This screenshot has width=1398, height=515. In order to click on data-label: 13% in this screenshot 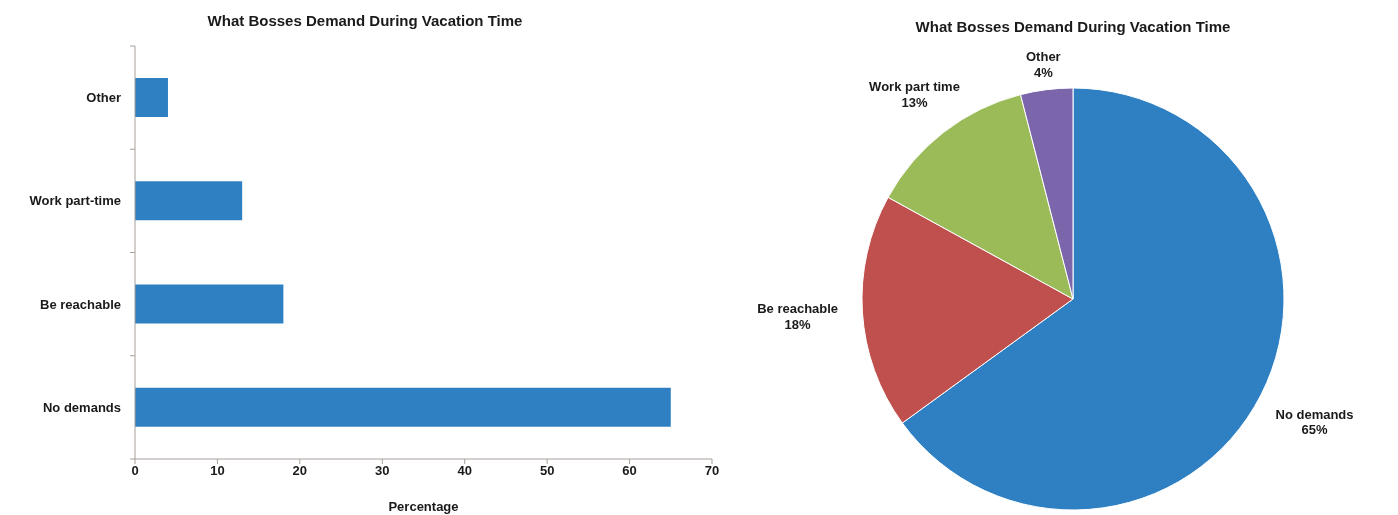, I will do `click(914, 103)`.